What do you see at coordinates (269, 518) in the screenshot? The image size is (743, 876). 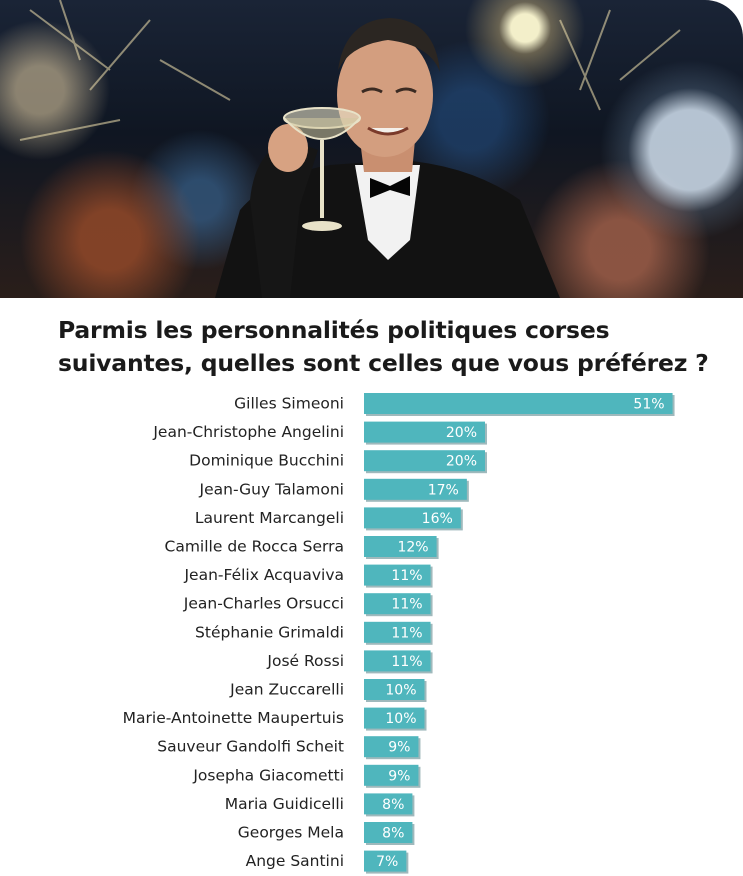 I see `category-label: Laurent Marcangeli` at bounding box center [269, 518].